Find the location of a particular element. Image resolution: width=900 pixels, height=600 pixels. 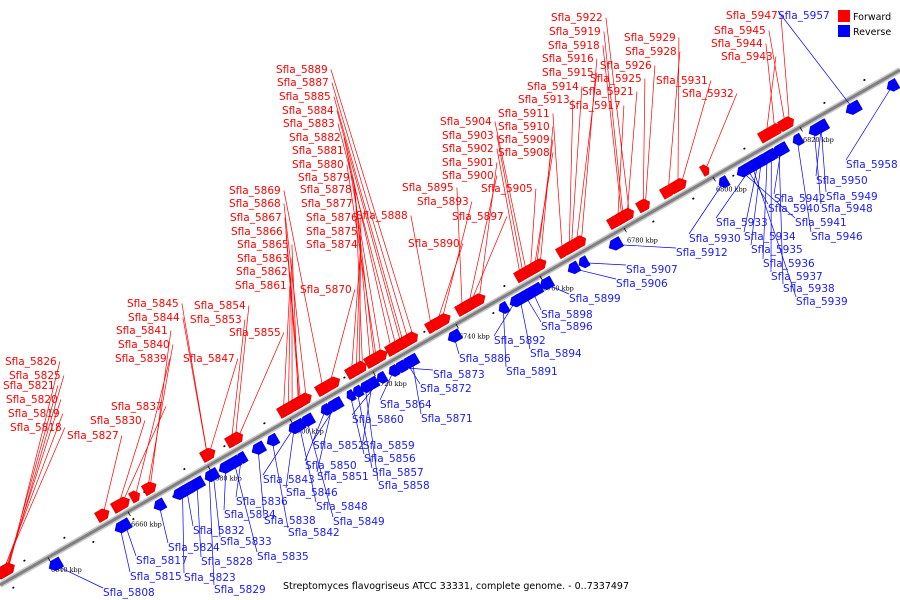

scale-tick-label: 6800 kbp is located at coordinates (731, 190).